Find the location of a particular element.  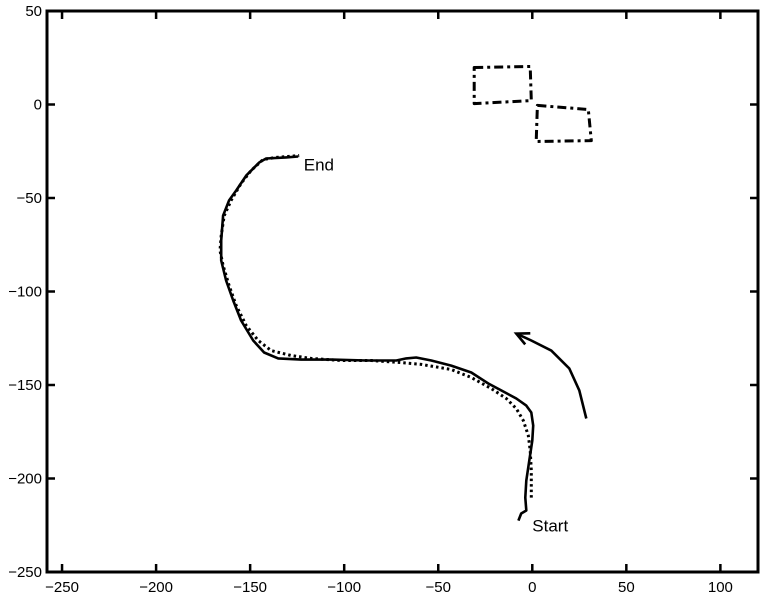

y-tick-label: 50 is located at coordinates (33, 11).